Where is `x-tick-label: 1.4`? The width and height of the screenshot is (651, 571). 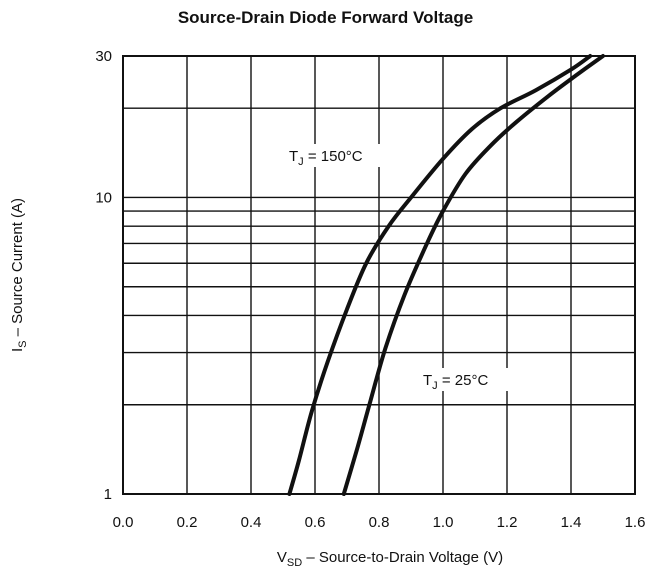
x-tick-label: 1.4 is located at coordinates (571, 522).